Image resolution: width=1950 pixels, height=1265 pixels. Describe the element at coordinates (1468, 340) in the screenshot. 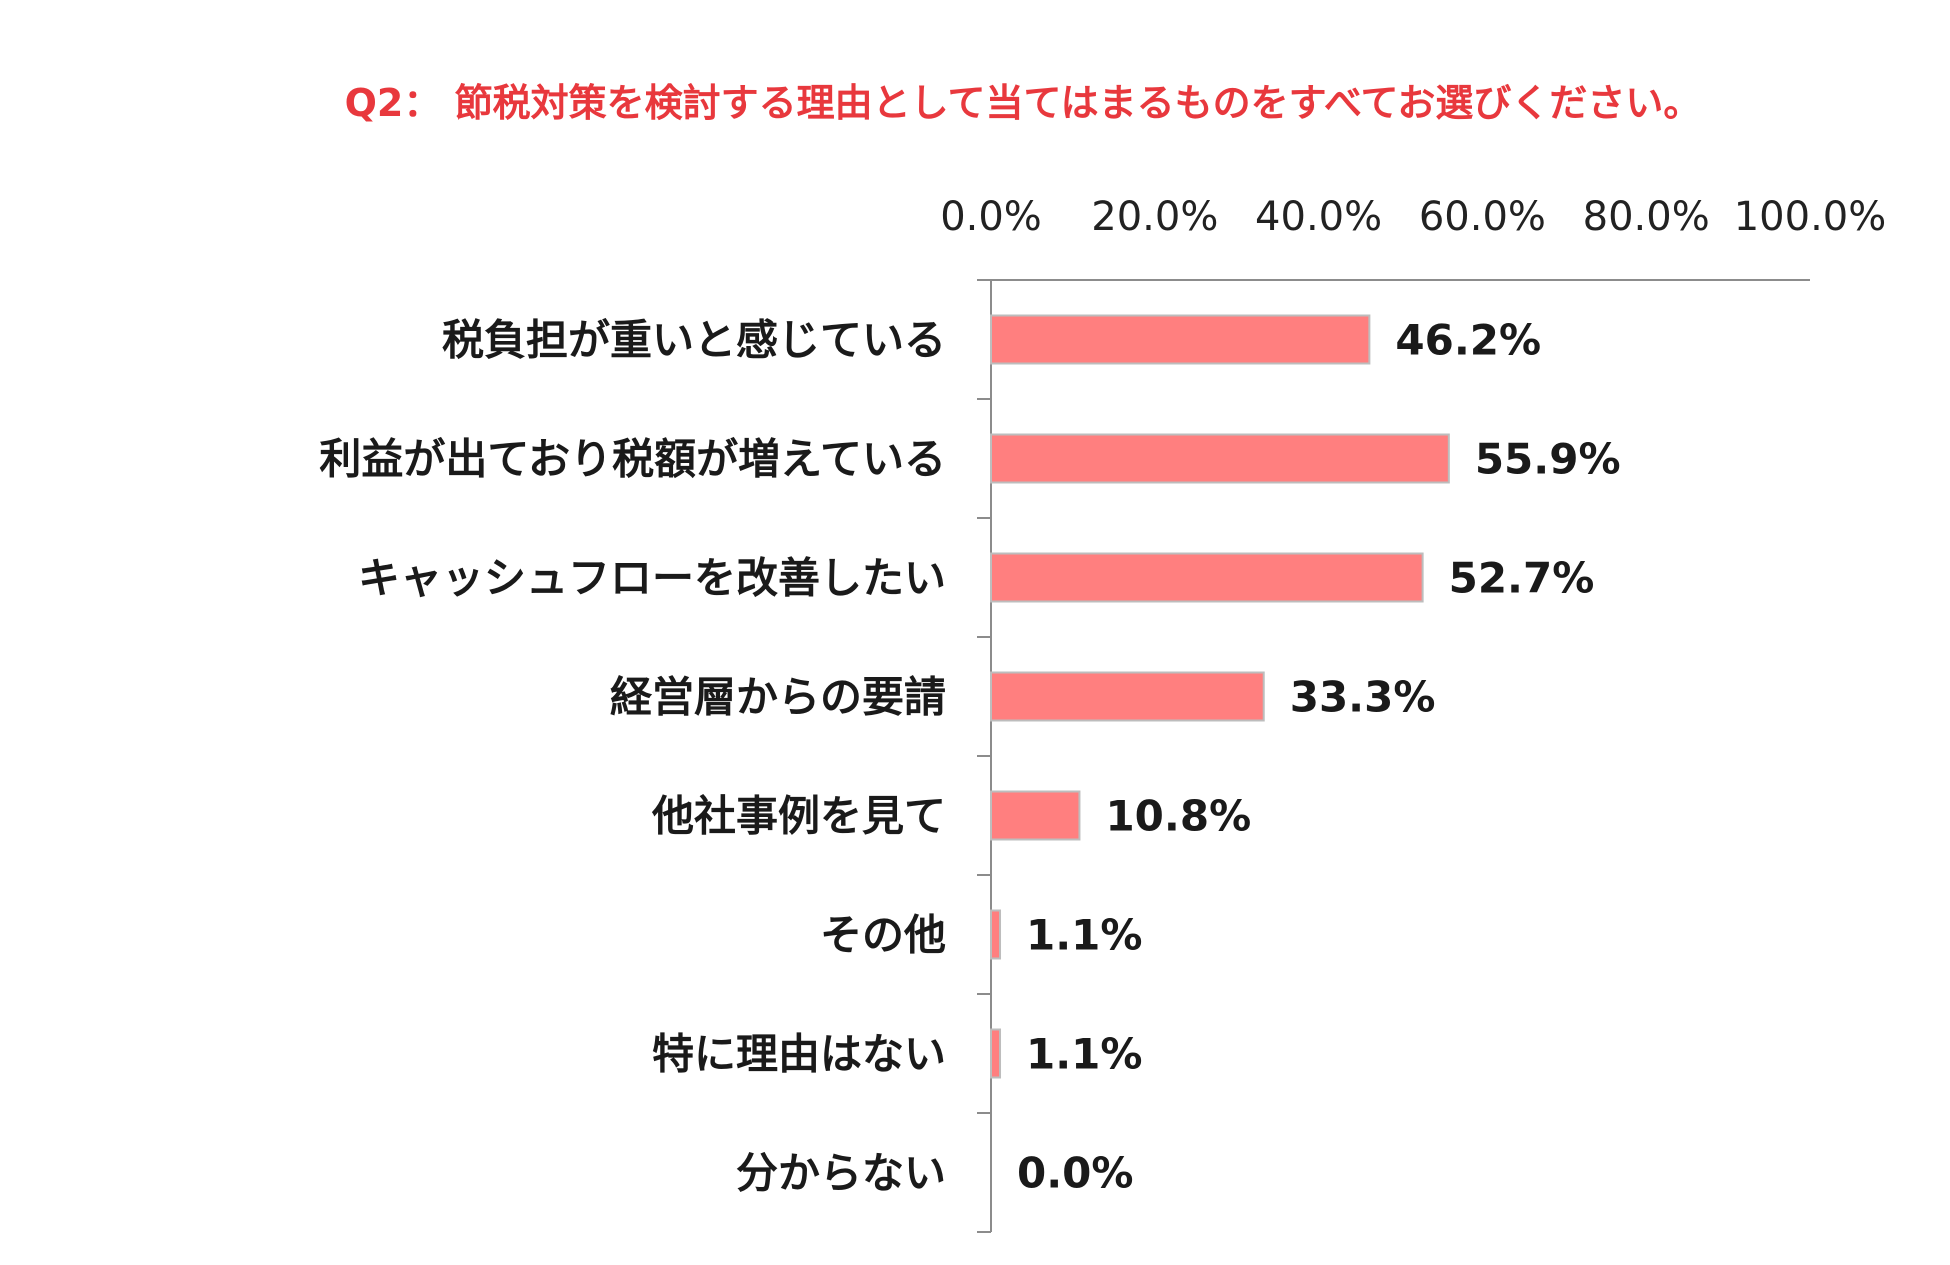

I see `value-label: 46.2%` at that location.